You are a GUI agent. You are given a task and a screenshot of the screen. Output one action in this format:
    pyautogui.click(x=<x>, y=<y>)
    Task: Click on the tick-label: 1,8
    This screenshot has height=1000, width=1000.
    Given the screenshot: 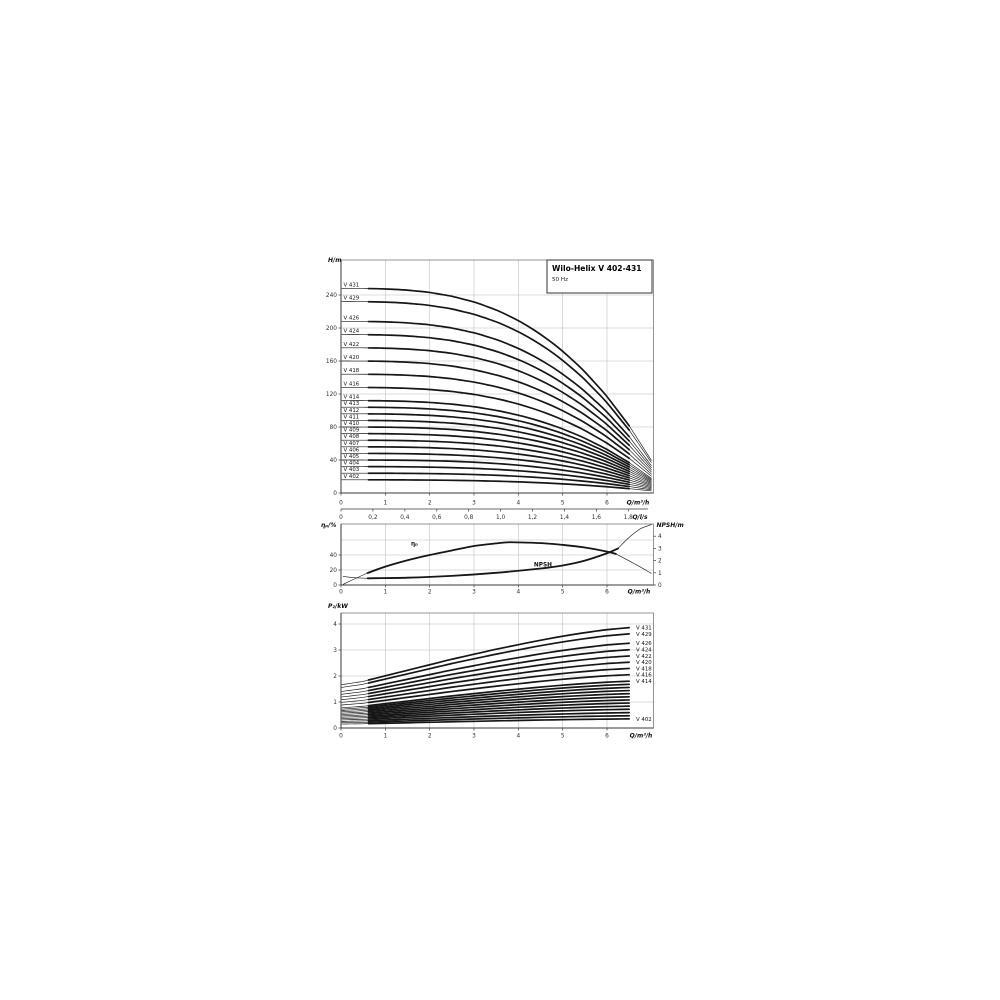 What is the action you would take?
    pyautogui.click(x=629, y=518)
    